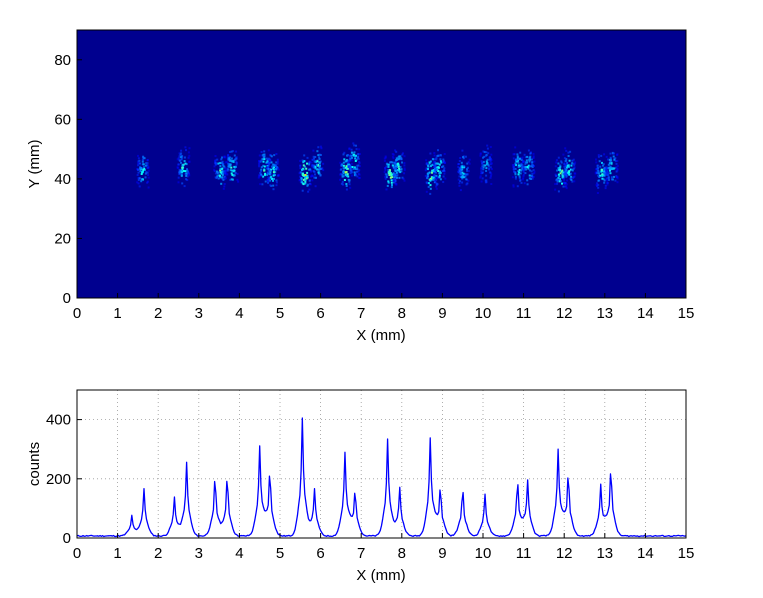 The width and height of the screenshot is (763, 598). Describe the element at coordinates (402, 313) in the screenshot. I see `heatmap-x-tick-label: 8` at that location.